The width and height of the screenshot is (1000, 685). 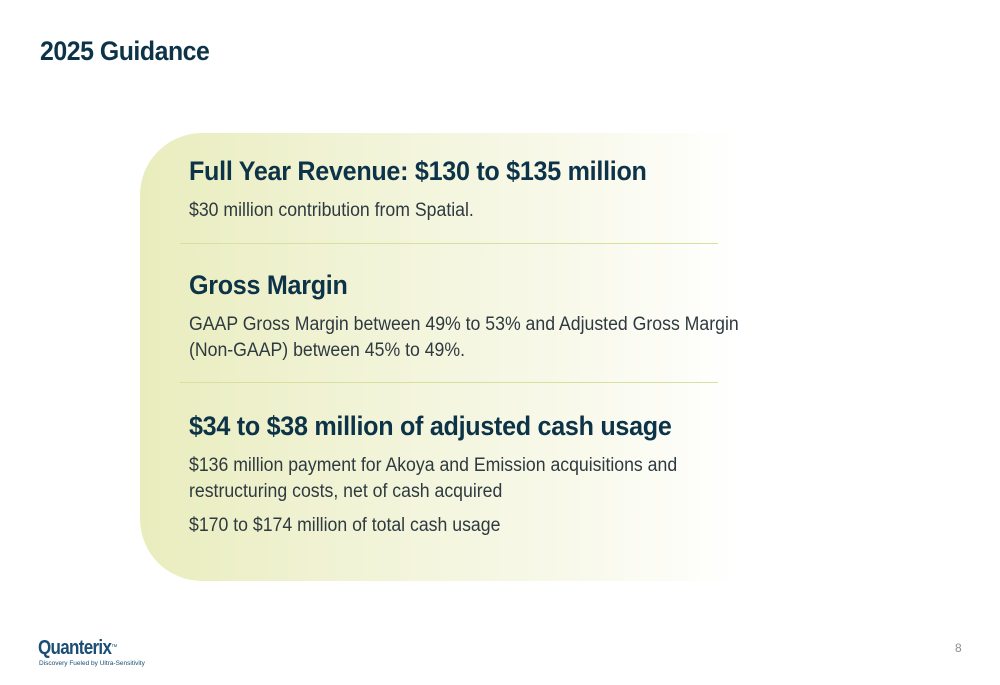 I want to click on logo-trademark: ™, so click(x=114, y=647).